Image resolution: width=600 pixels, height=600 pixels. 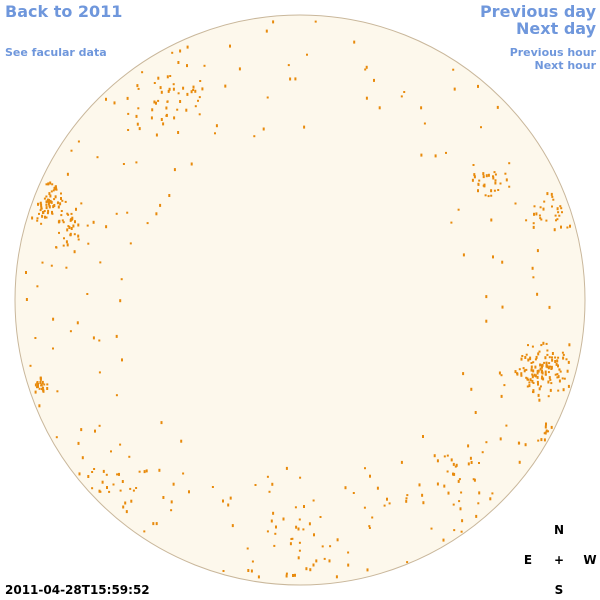 What do you see at coordinates (566, 65) in the screenshot?
I see `next-hour-link: Next hour` at bounding box center [566, 65].